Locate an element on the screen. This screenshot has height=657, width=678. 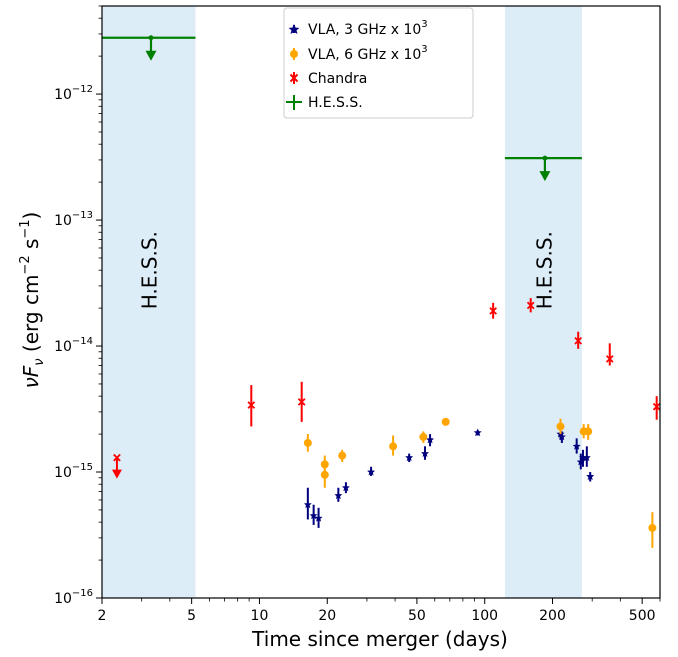
y-tick-label: 10−14 is located at coordinates (73, 345).